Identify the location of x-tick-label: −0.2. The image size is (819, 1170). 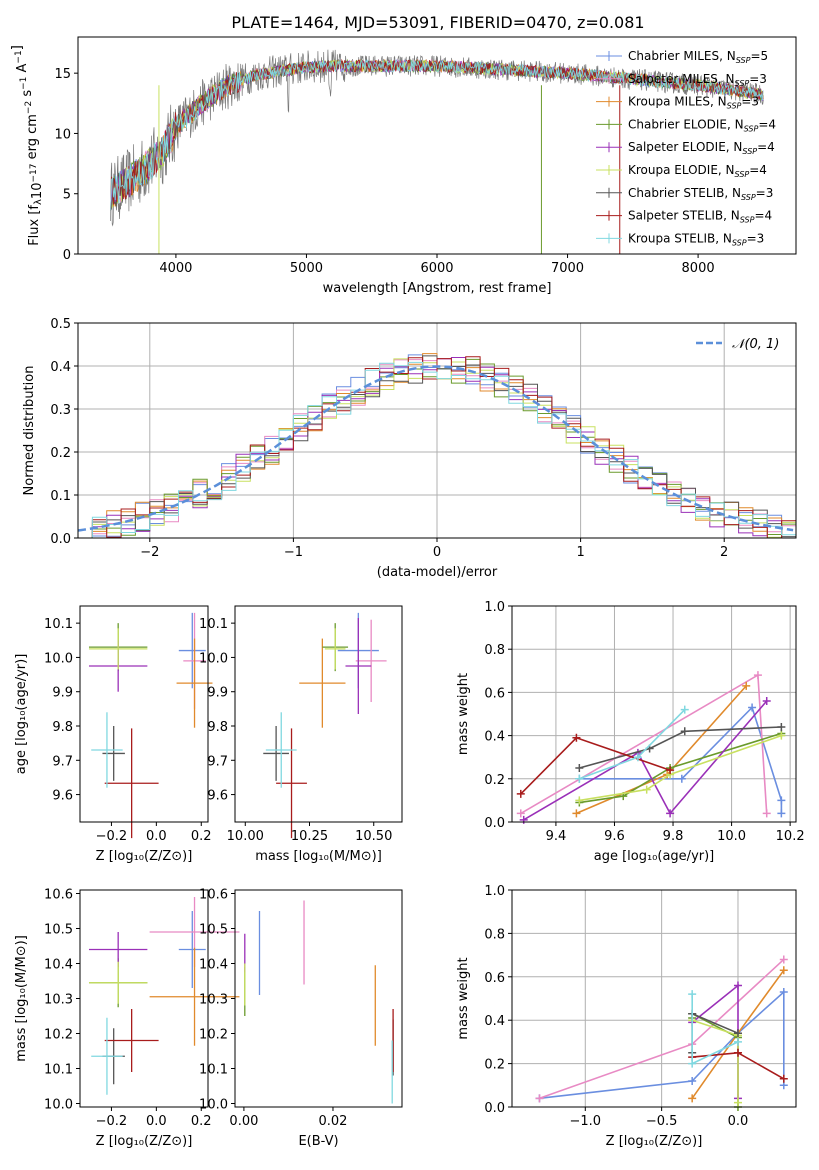
(112, 1121).